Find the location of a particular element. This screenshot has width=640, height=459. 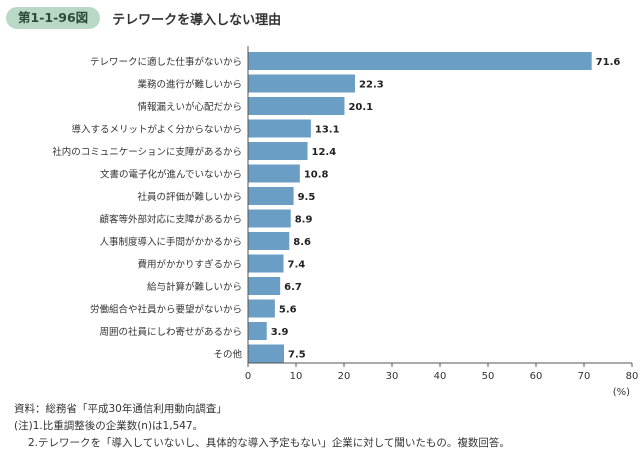

category-label: その他 is located at coordinates (227, 355).